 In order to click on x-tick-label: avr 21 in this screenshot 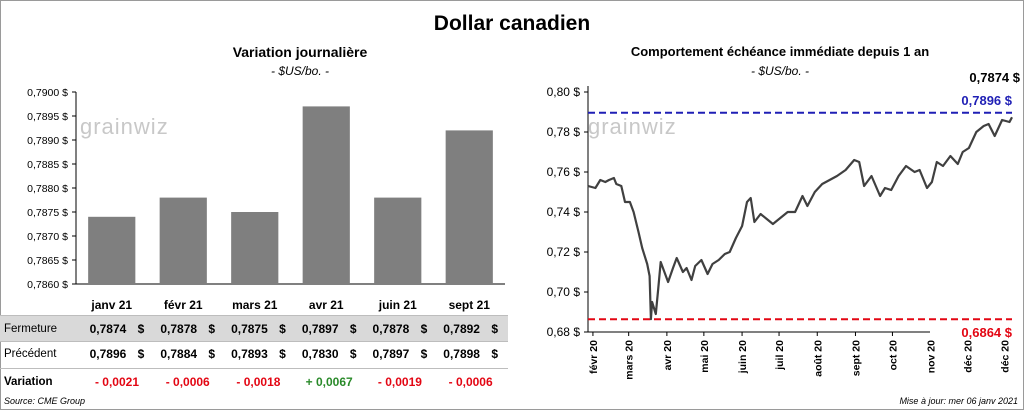, I will do `click(326, 305)`.